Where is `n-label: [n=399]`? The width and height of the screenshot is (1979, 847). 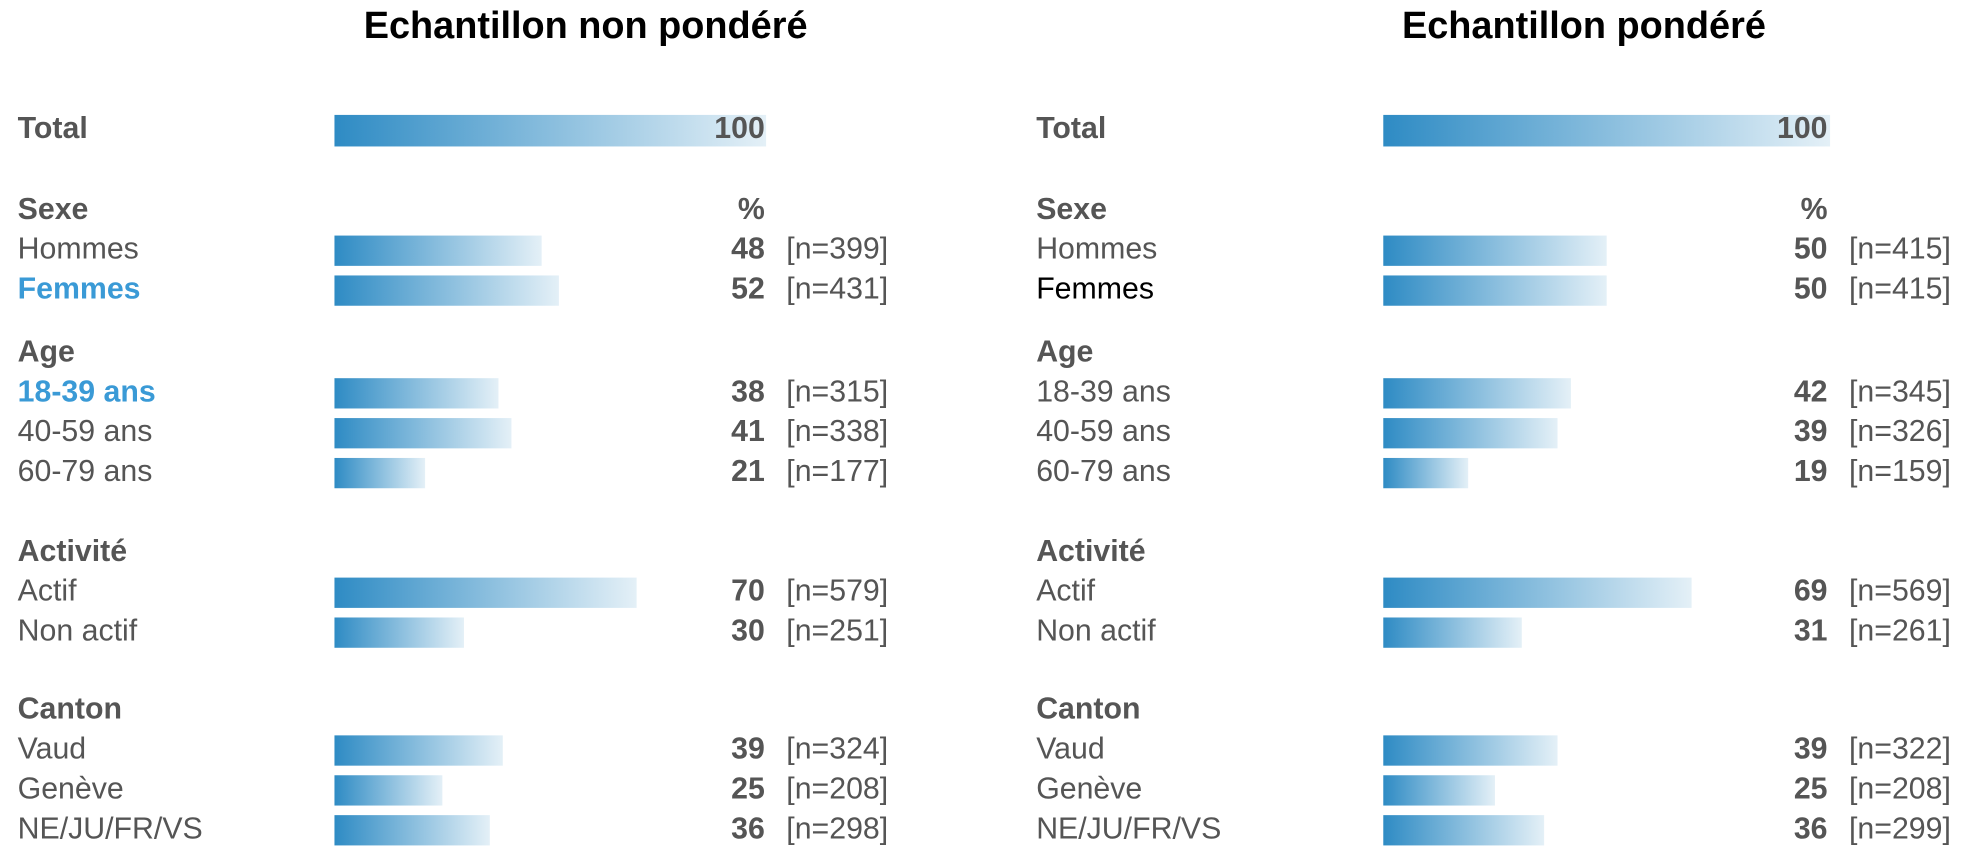 n-label: [n=399] is located at coordinates (837, 249).